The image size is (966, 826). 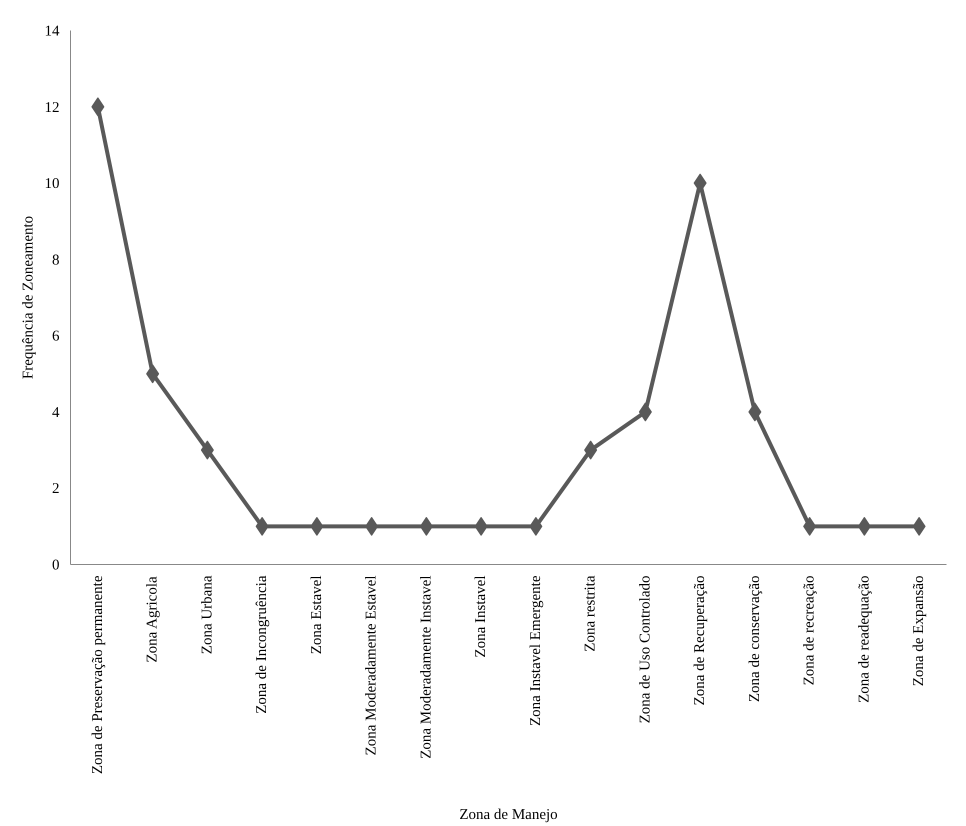 I want to click on x-tick-label: Zona restrita, so click(x=590, y=613).